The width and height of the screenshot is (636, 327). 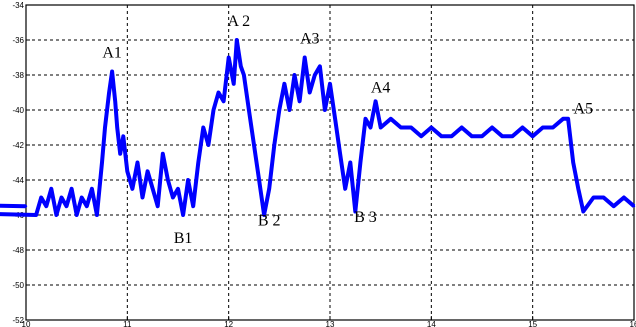 What do you see at coordinates (18, 285) in the screenshot?
I see `y-tick-label: -50` at bounding box center [18, 285].